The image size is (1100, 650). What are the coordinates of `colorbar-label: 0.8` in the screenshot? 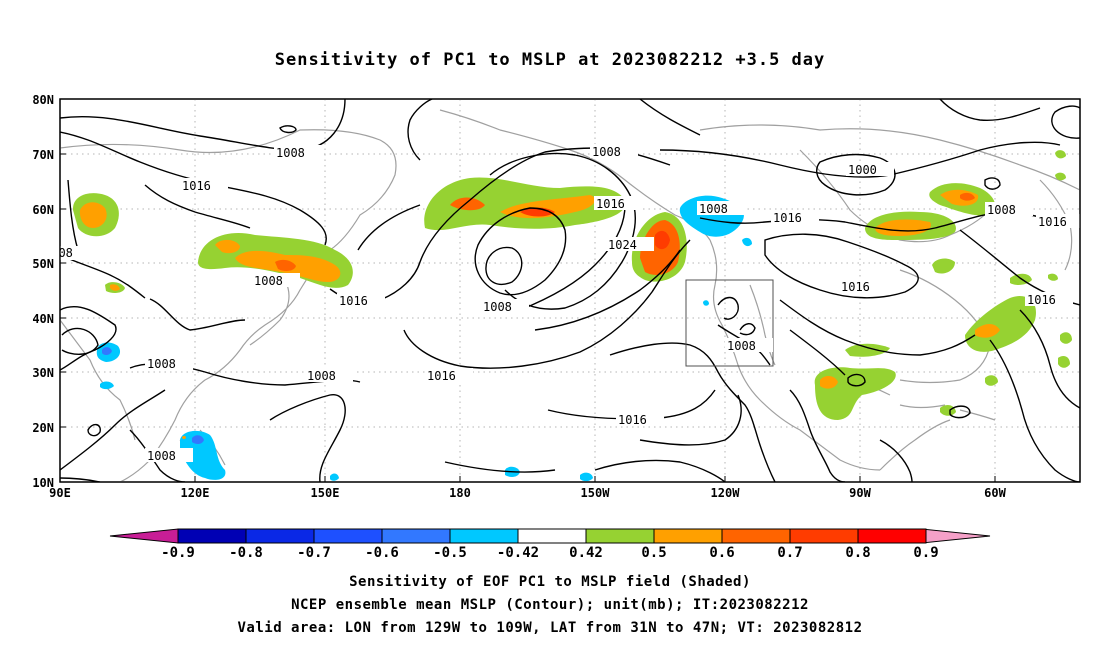 It's located at (857, 553).